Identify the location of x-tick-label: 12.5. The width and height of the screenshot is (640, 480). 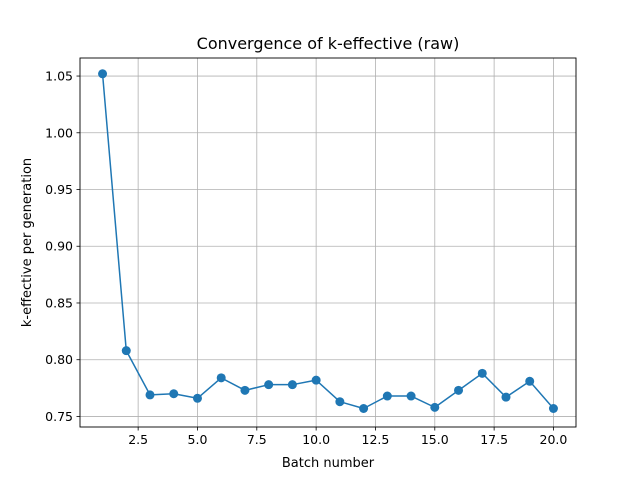
(376, 439).